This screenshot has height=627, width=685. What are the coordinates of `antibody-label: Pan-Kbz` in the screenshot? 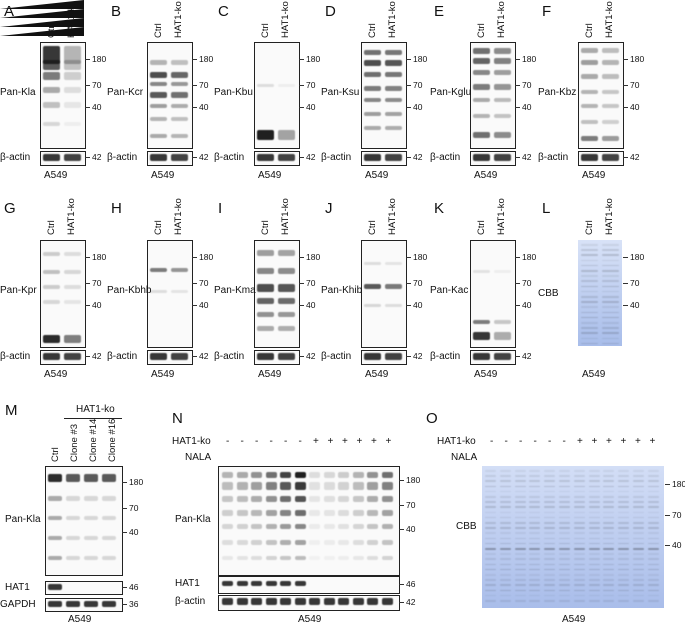 It's located at (557, 92).